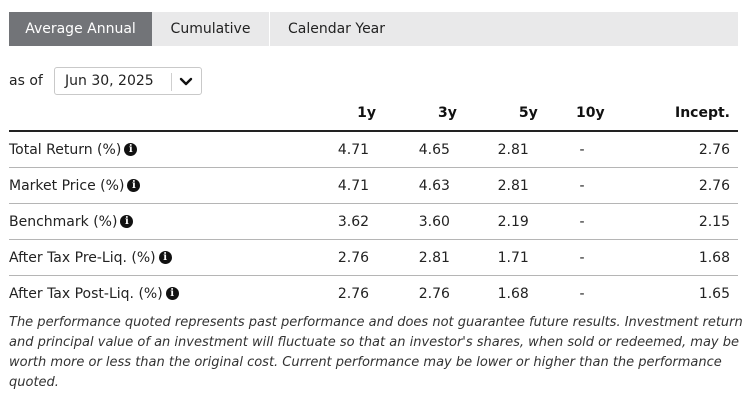 The width and height of the screenshot is (754, 404). Describe the element at coordinates (153, 221) in the screenshot. I see `row-label-cell: Benchmark (%) i` at that location.